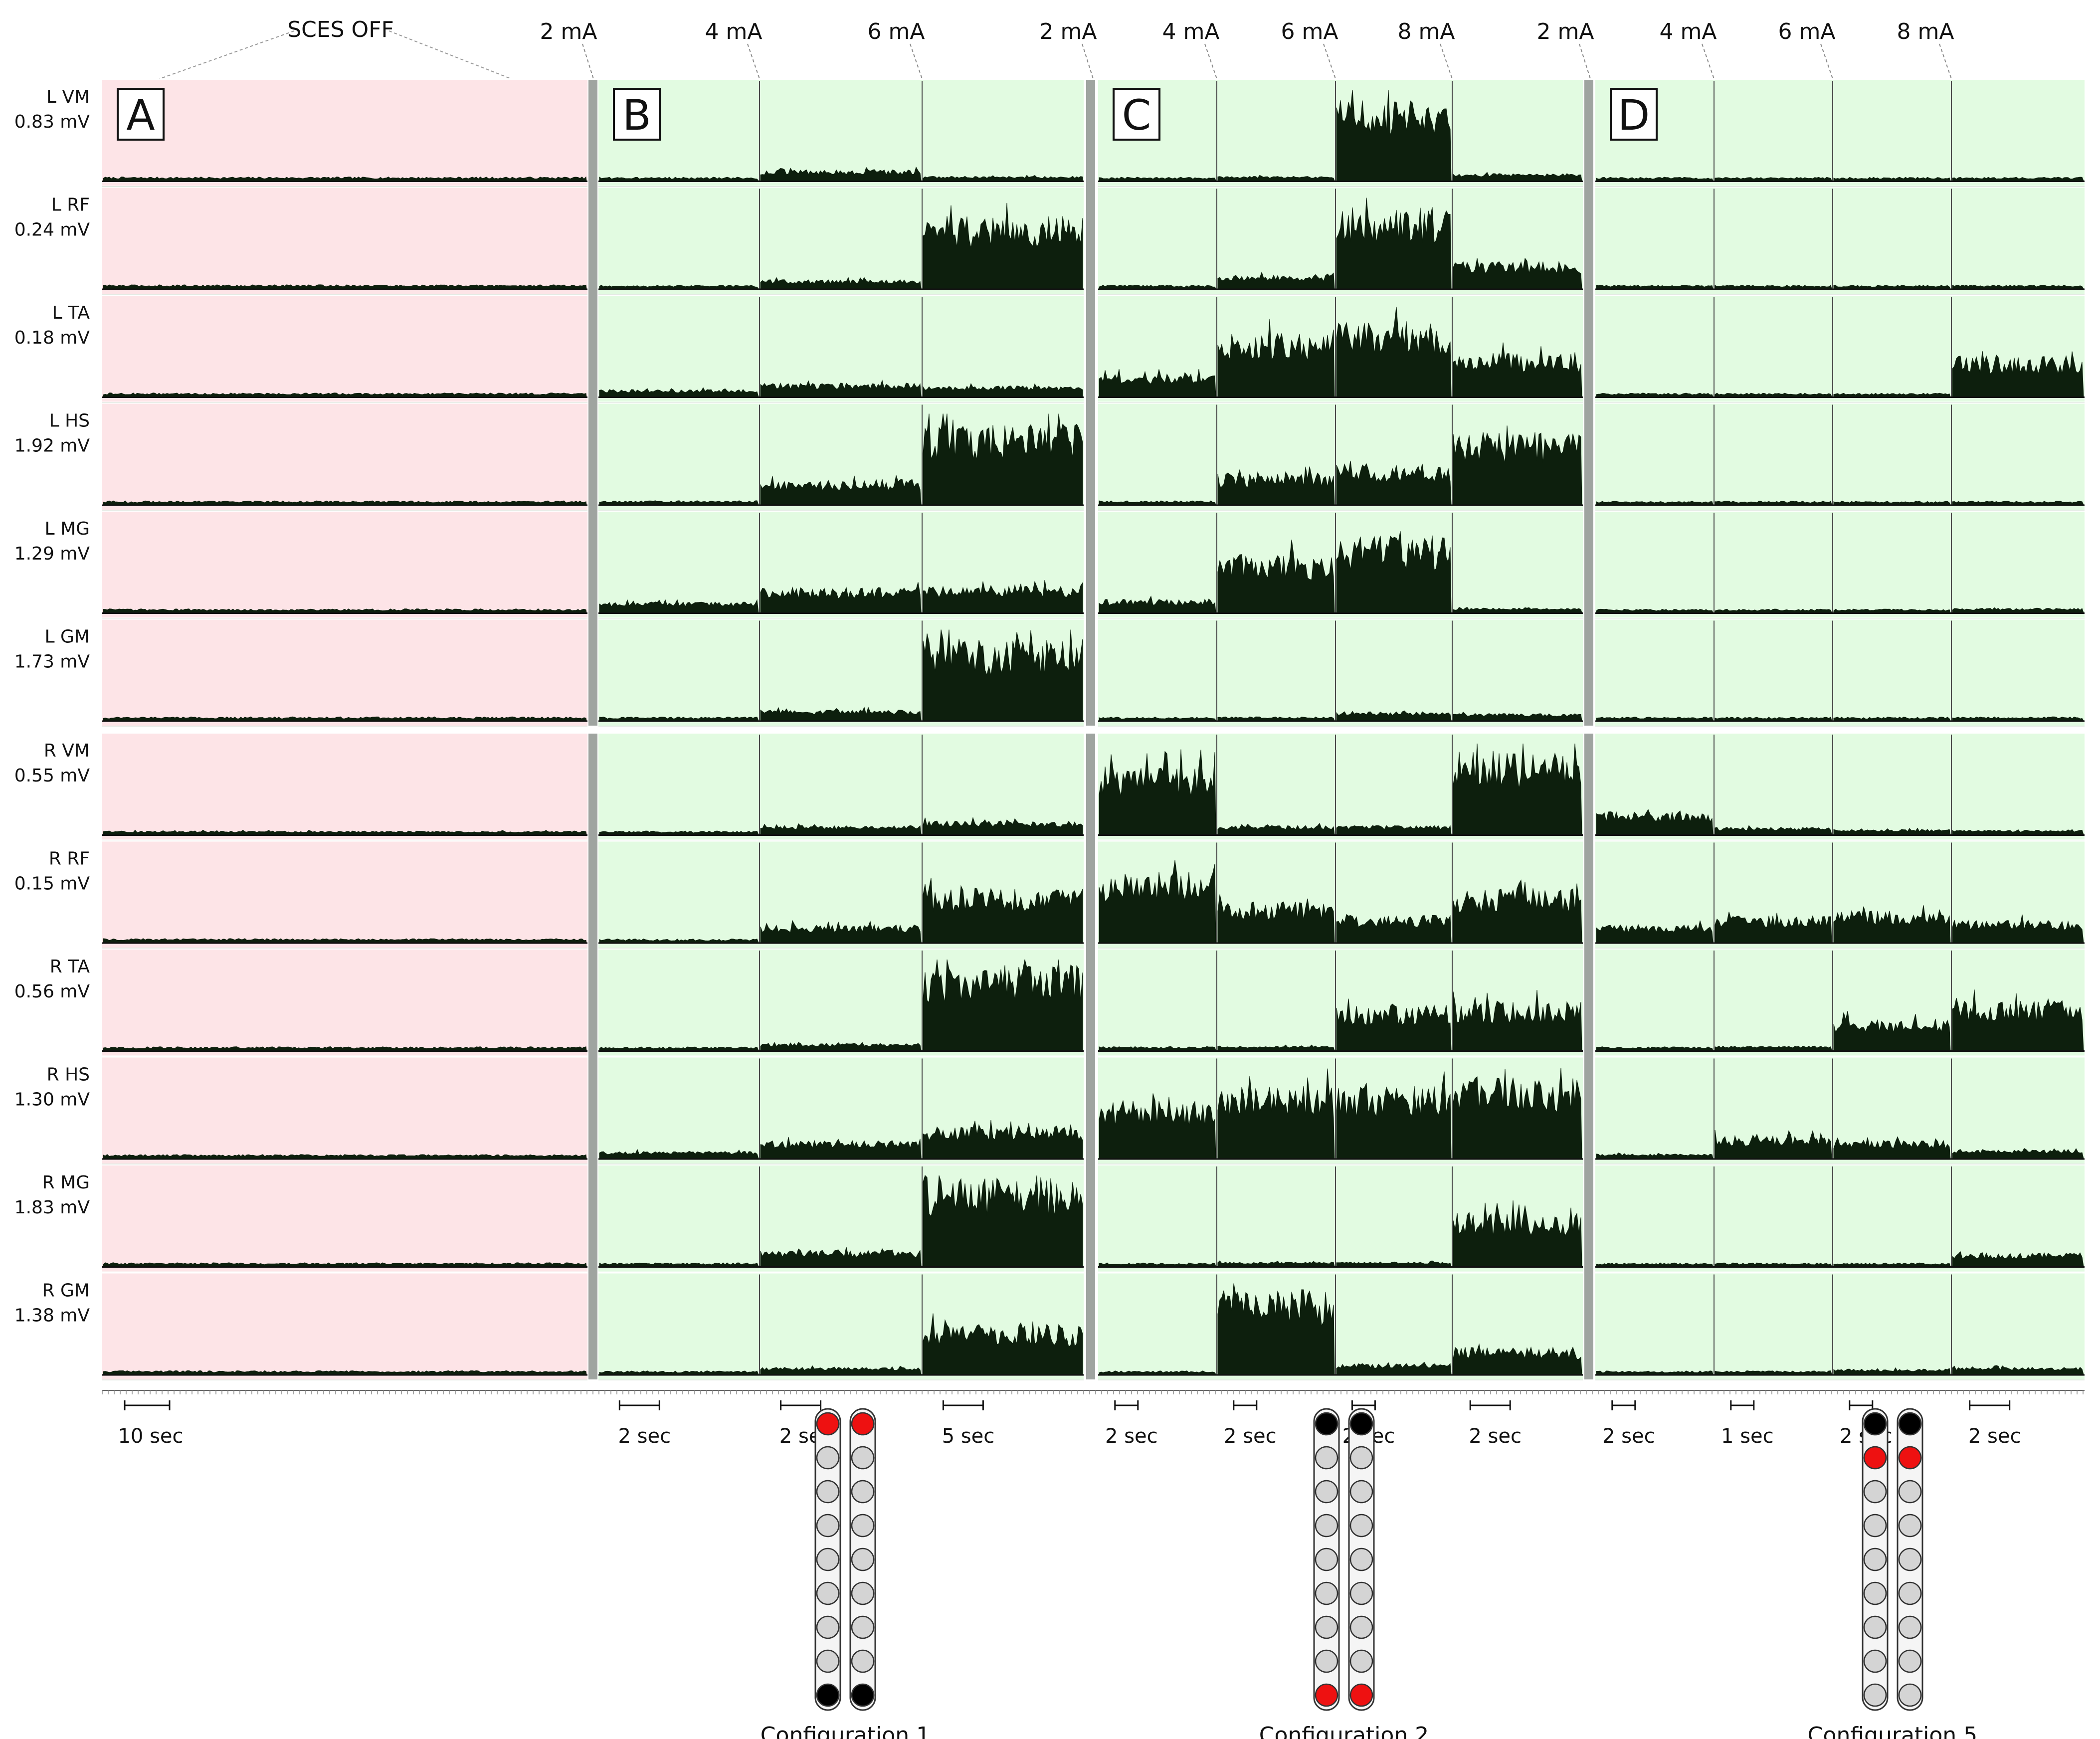 This screenshot has height=1739, width=2100. Describe the element at coordinates (52, 446) in the screenshot. I see `amplitude-scale-label: 1.92 mV` at that location.